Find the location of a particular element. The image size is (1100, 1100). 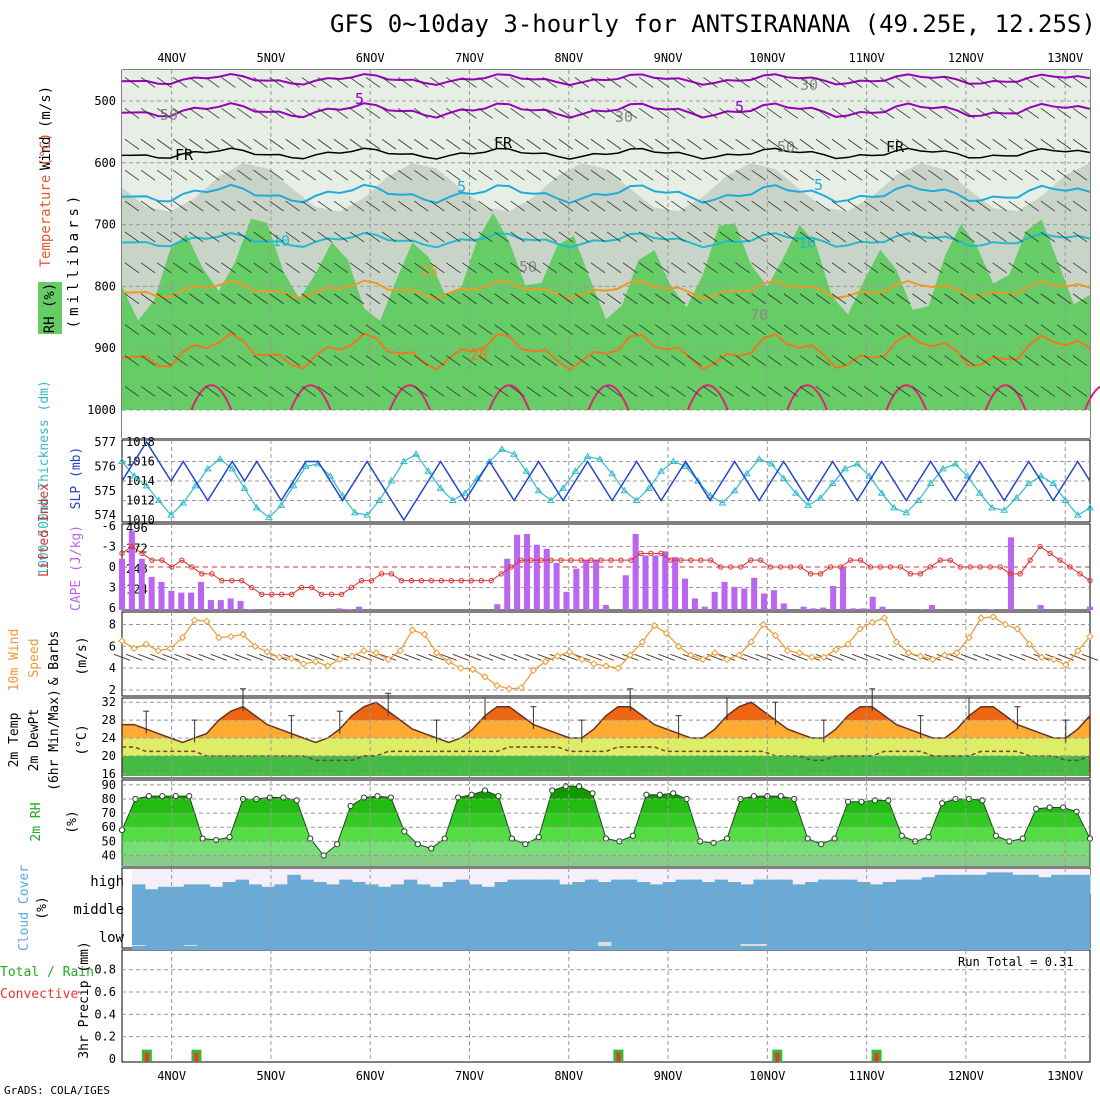

y-tick-label: 1018 is located at coordinates (140, 442).